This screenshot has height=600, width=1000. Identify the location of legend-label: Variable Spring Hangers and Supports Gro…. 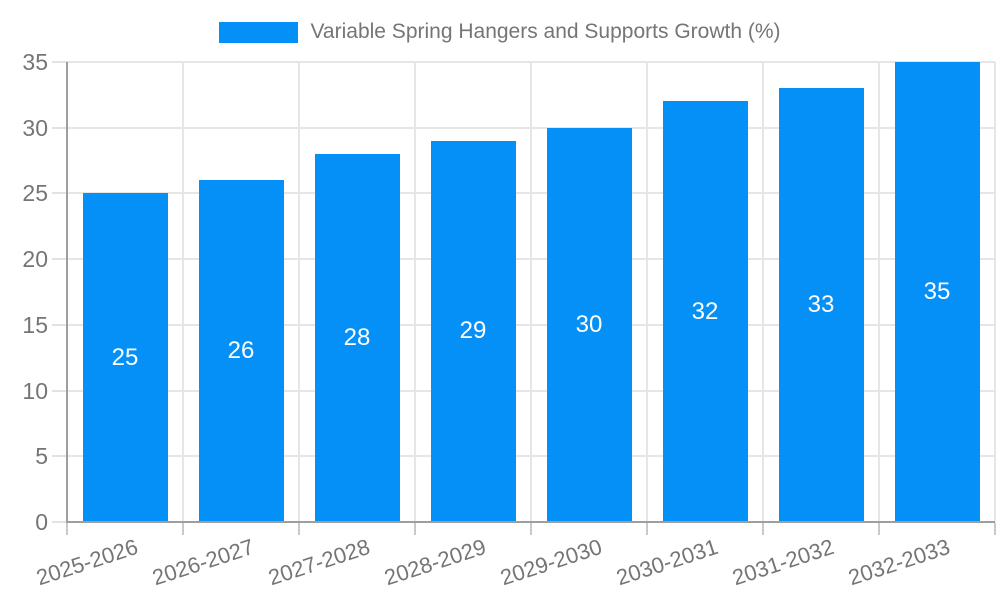
(545, 31).